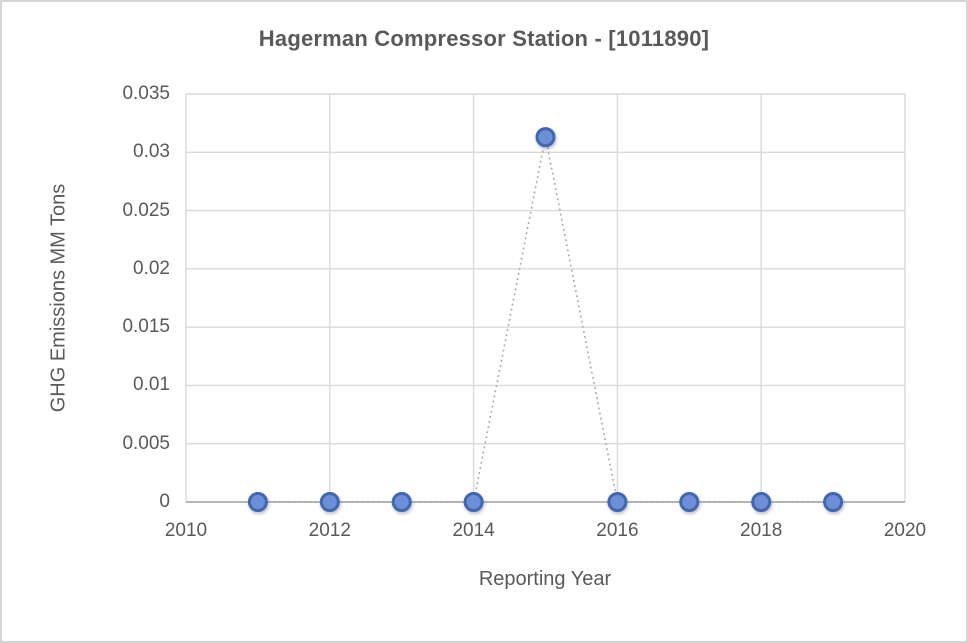 The height and width of the screenshot is (643, 968). Describe the element at coordinates (905, 530) in the screenshot. I see `x-tick-label: 2020` at that location.